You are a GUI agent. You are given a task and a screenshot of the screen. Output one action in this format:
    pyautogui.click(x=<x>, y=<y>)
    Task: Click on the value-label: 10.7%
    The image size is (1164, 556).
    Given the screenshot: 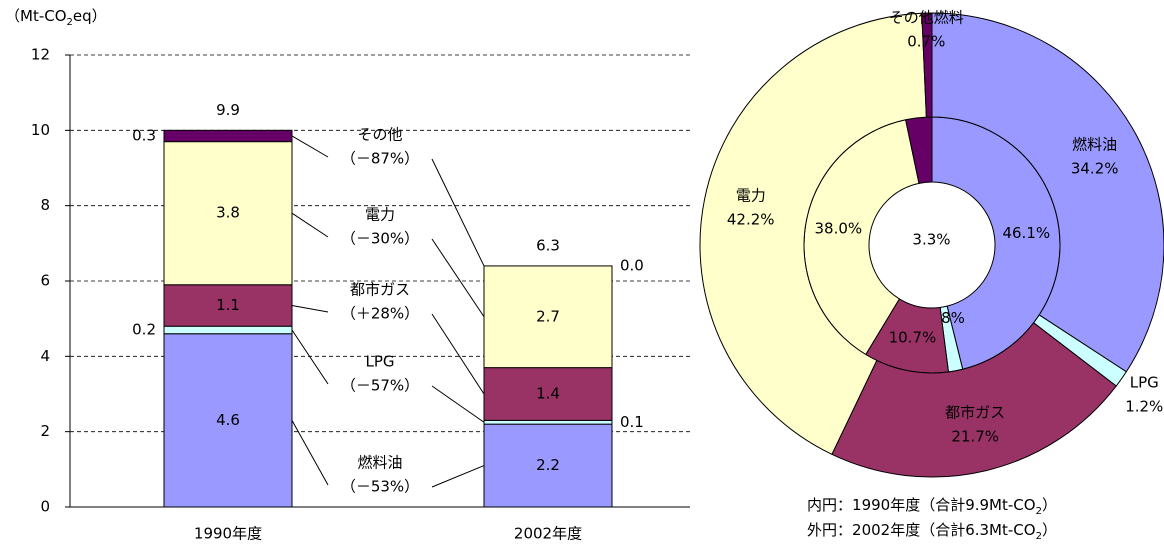 What is the action you would take?
    pyautogui.click(x=913, y=337)
    